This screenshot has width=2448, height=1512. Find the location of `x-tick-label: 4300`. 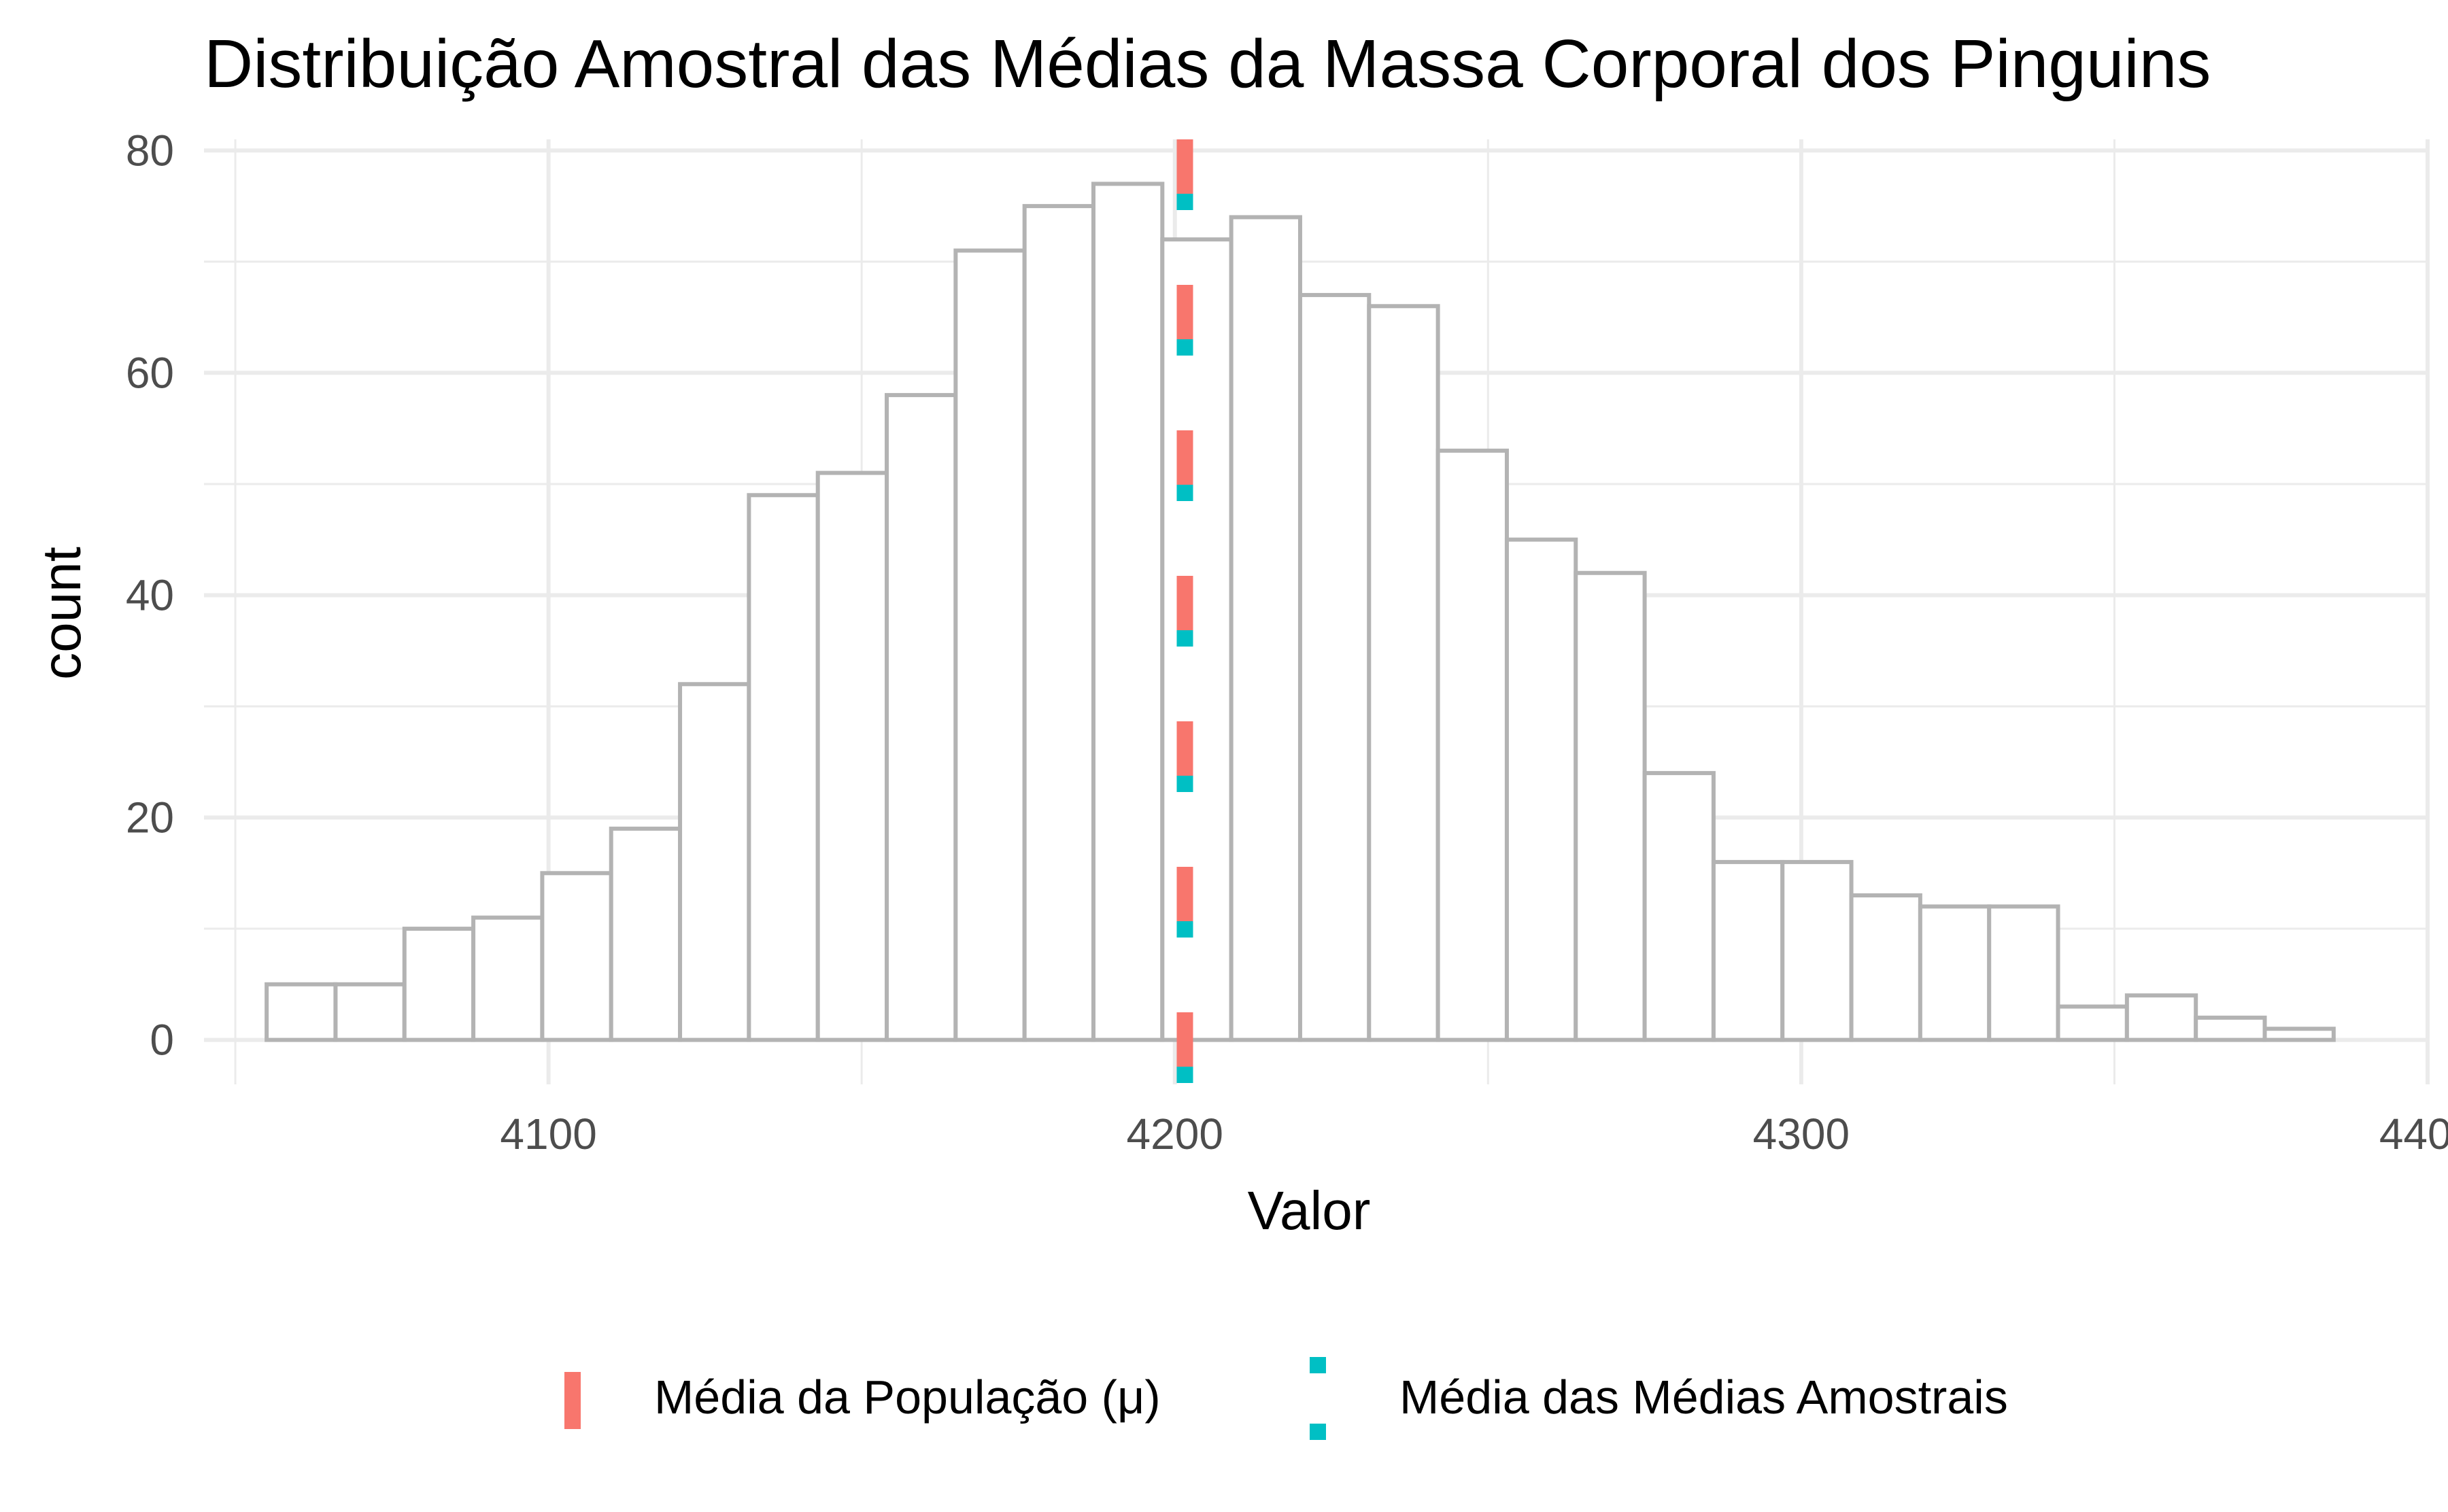

x-tick-label: 4300 is located at coordinates (1802, 1134).